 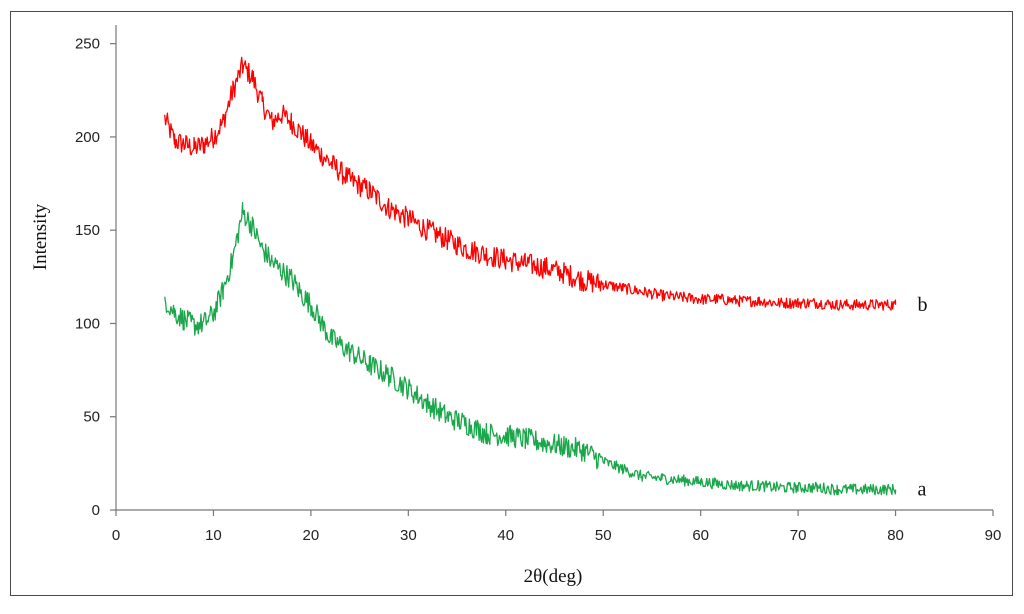 What do you see at coordinates (553, 576) in the screenshot?
I see `x-axis-title: 2θ(deg)` at bounding box center [553, 576].